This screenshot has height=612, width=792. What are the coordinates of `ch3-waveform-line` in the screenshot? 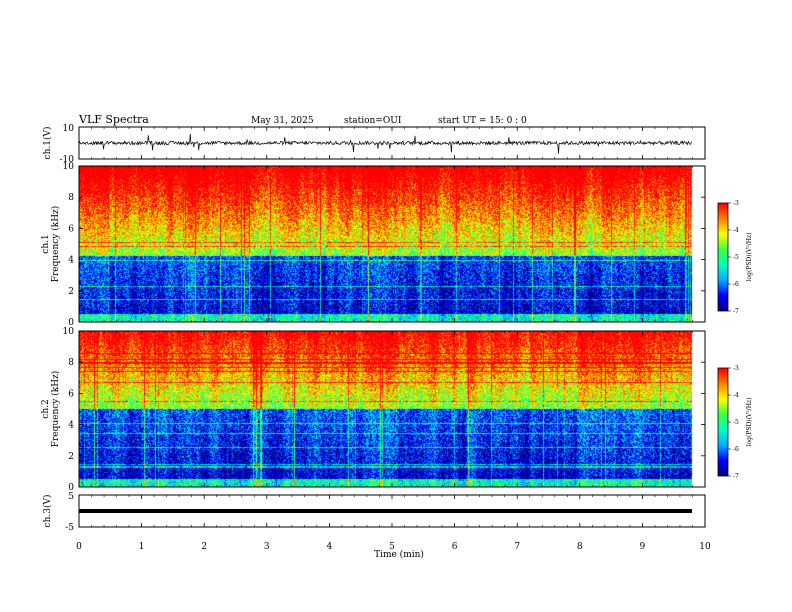 It's located at (385, 511).